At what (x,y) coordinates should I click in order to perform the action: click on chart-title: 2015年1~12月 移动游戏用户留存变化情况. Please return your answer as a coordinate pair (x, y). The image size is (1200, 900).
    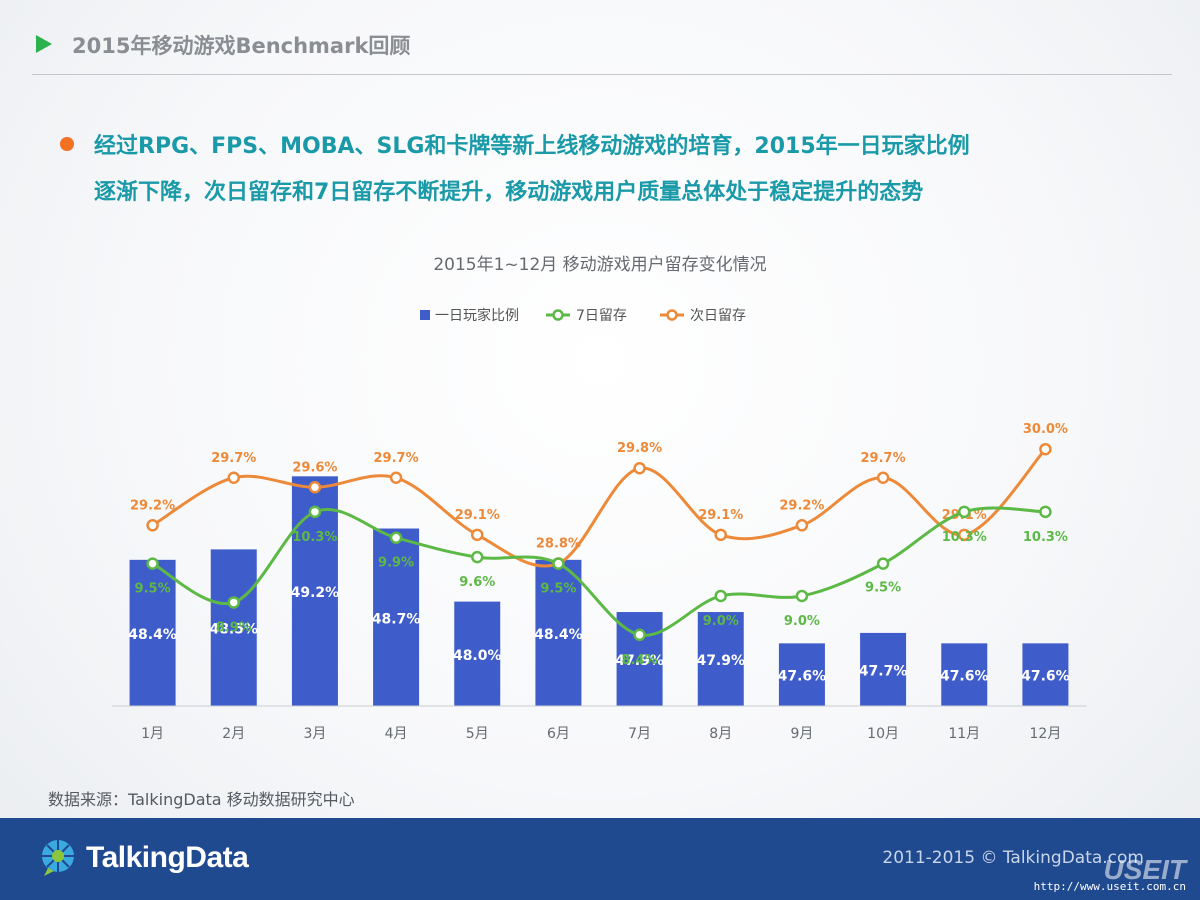
    Looking at the image, I should click on (599, 265).